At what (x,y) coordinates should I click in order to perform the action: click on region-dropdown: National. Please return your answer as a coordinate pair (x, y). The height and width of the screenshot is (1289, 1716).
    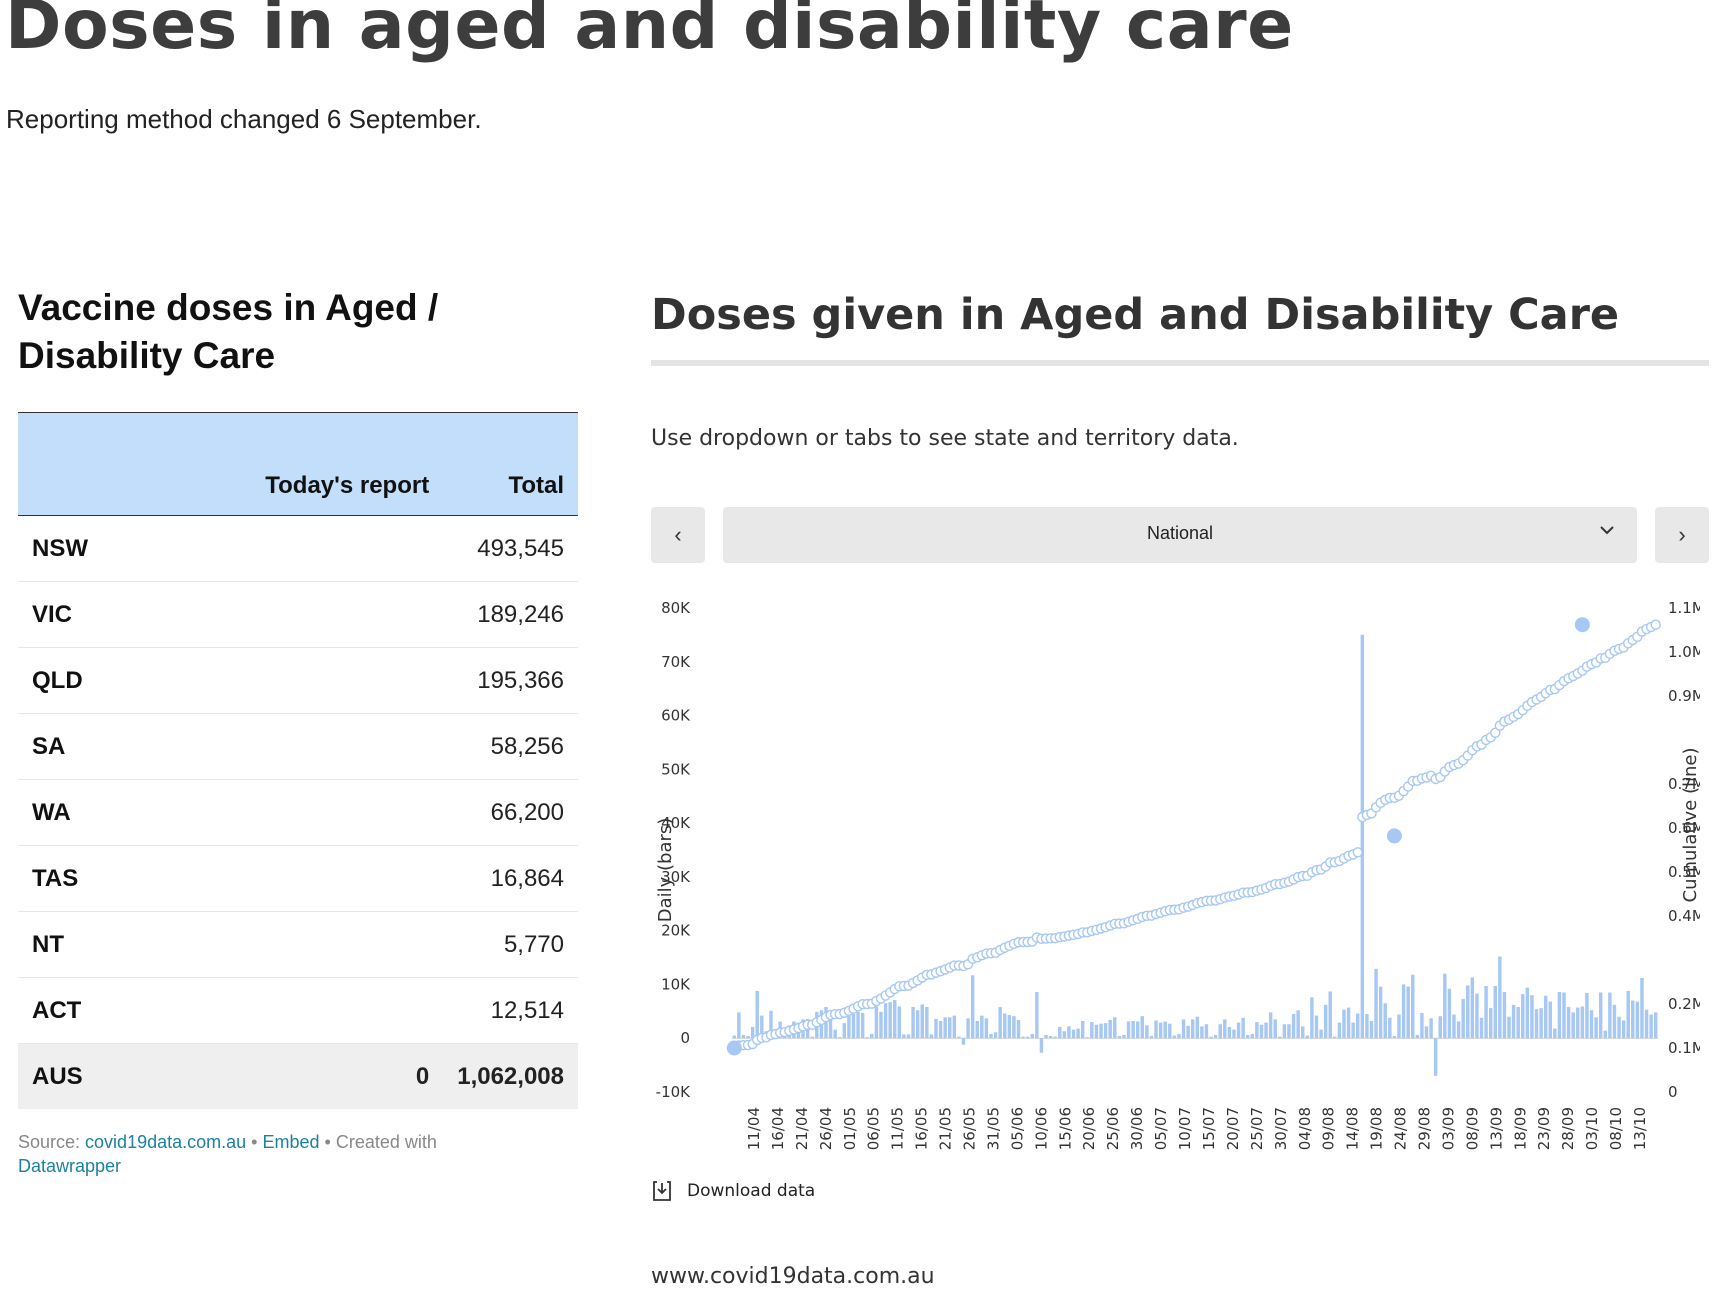
    Looking at the image, I should click on (1180, 535).